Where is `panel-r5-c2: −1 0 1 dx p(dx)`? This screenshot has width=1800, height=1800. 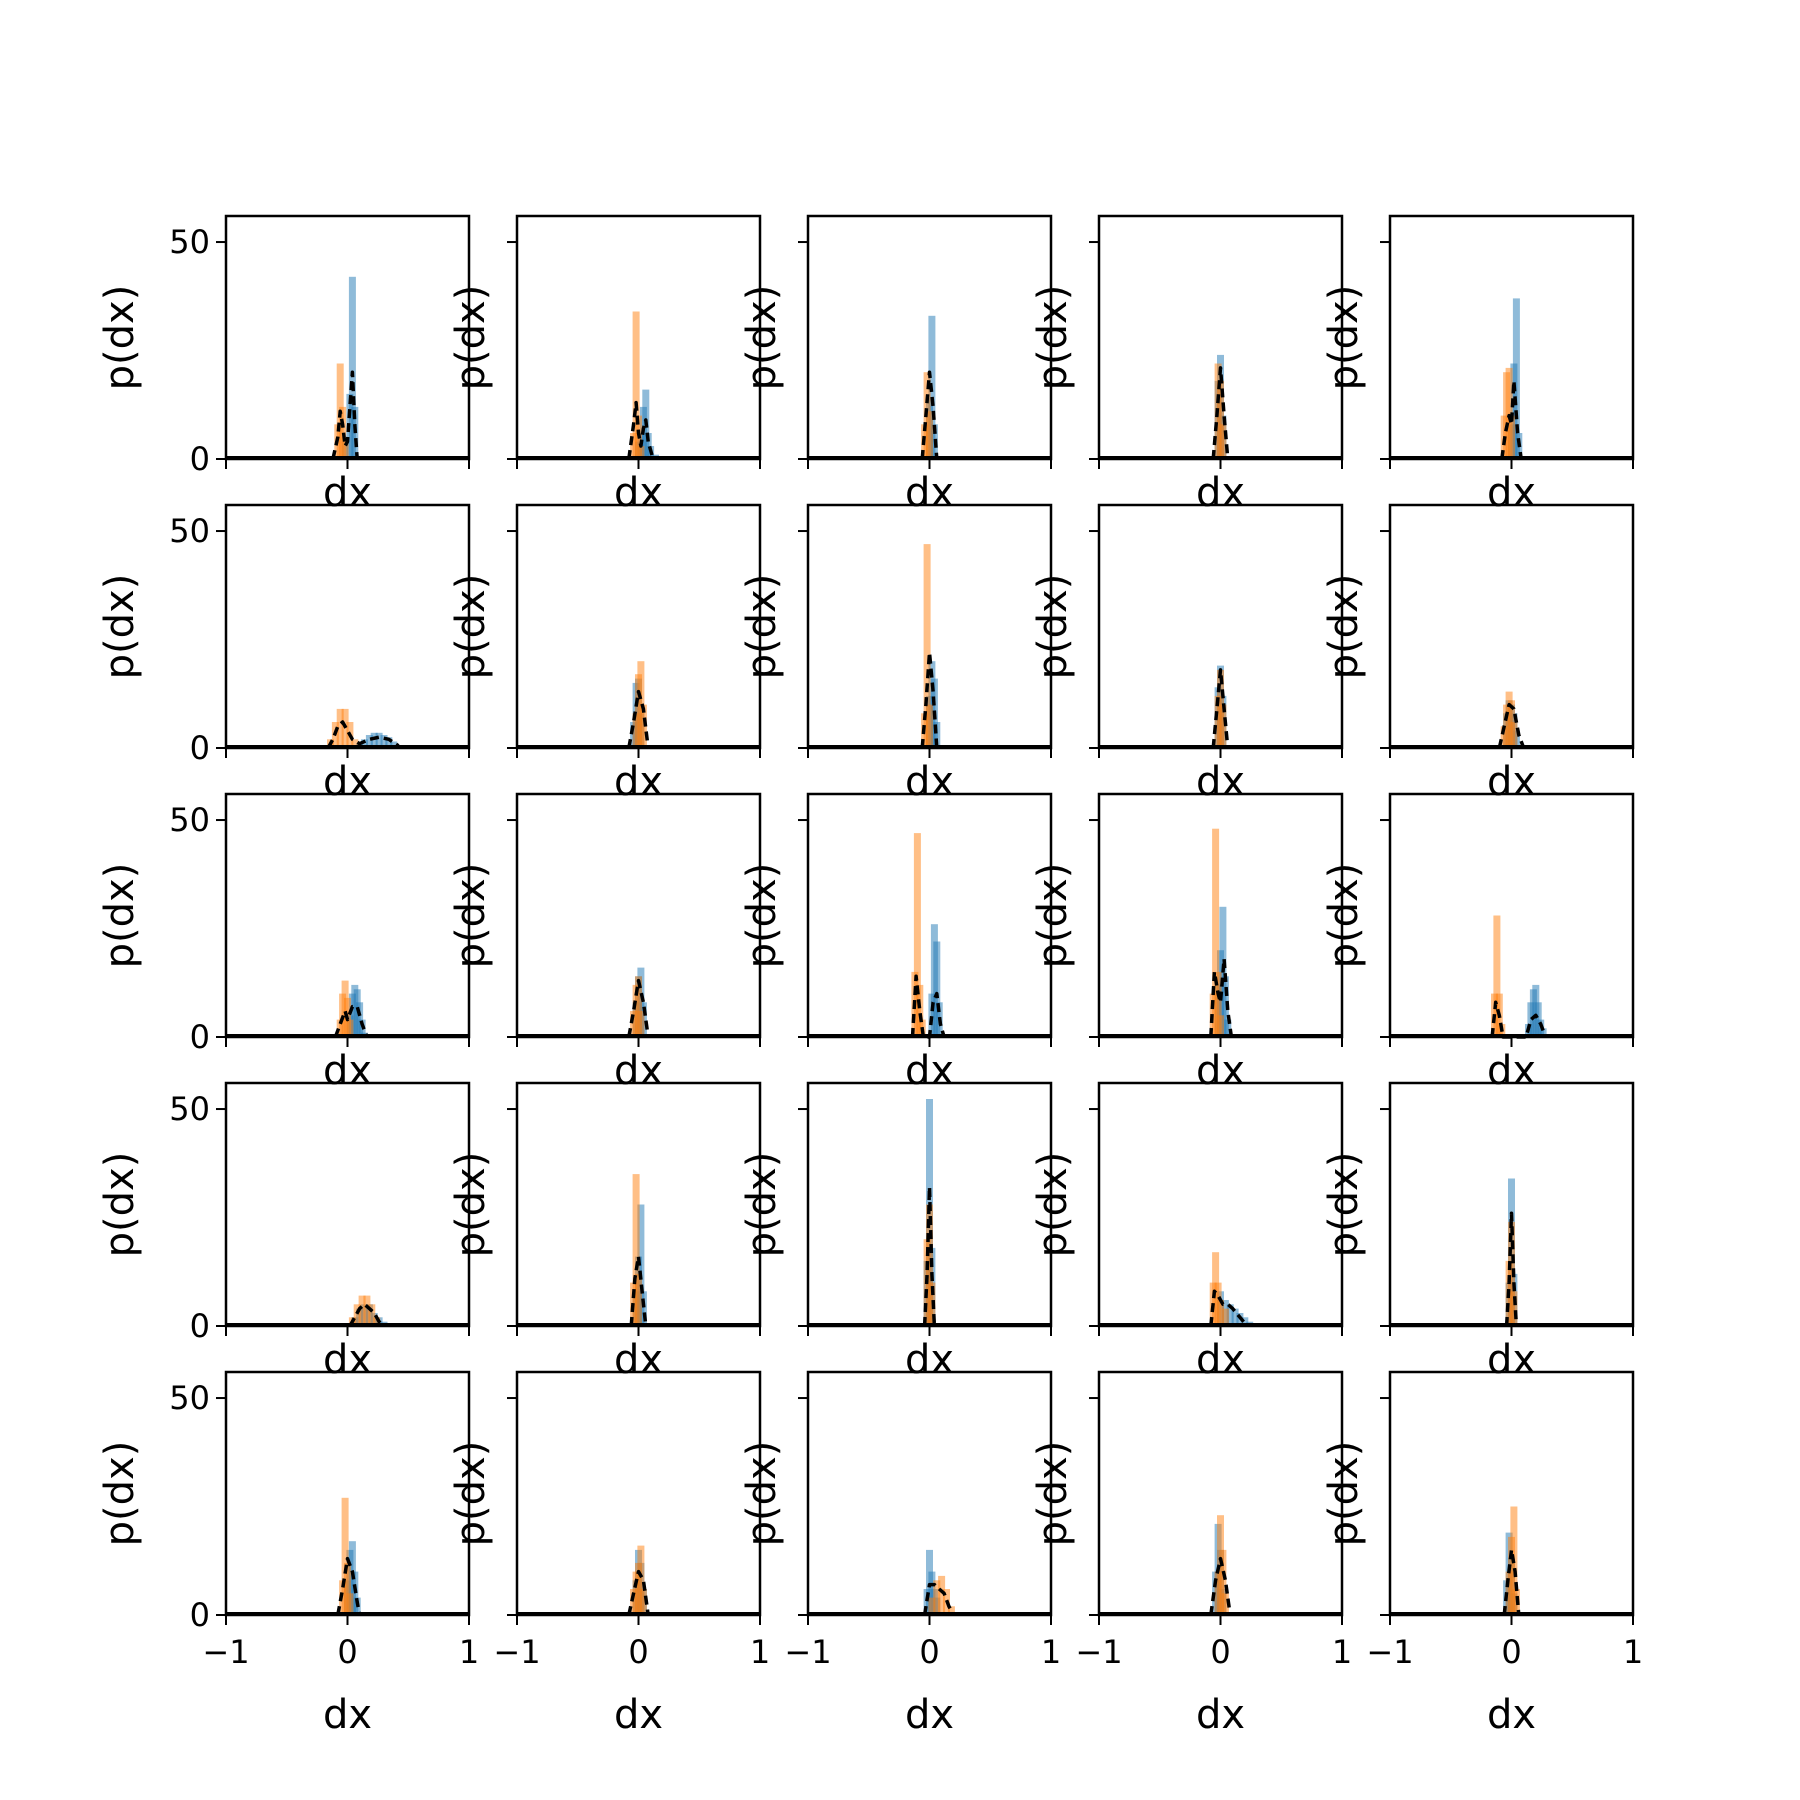
panel-r5-c2: −1 0 1 dx p(dx) is located at coordinates (609, 1554).